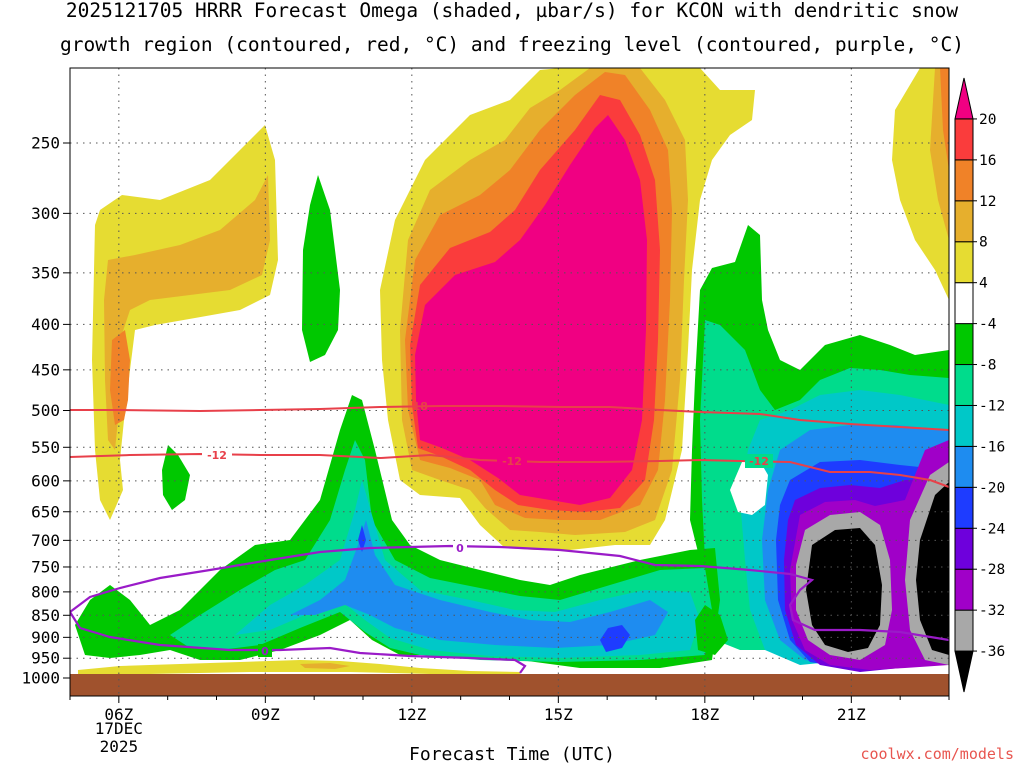  I want to click on x-date-line-2: 2025, so click(119, 746).